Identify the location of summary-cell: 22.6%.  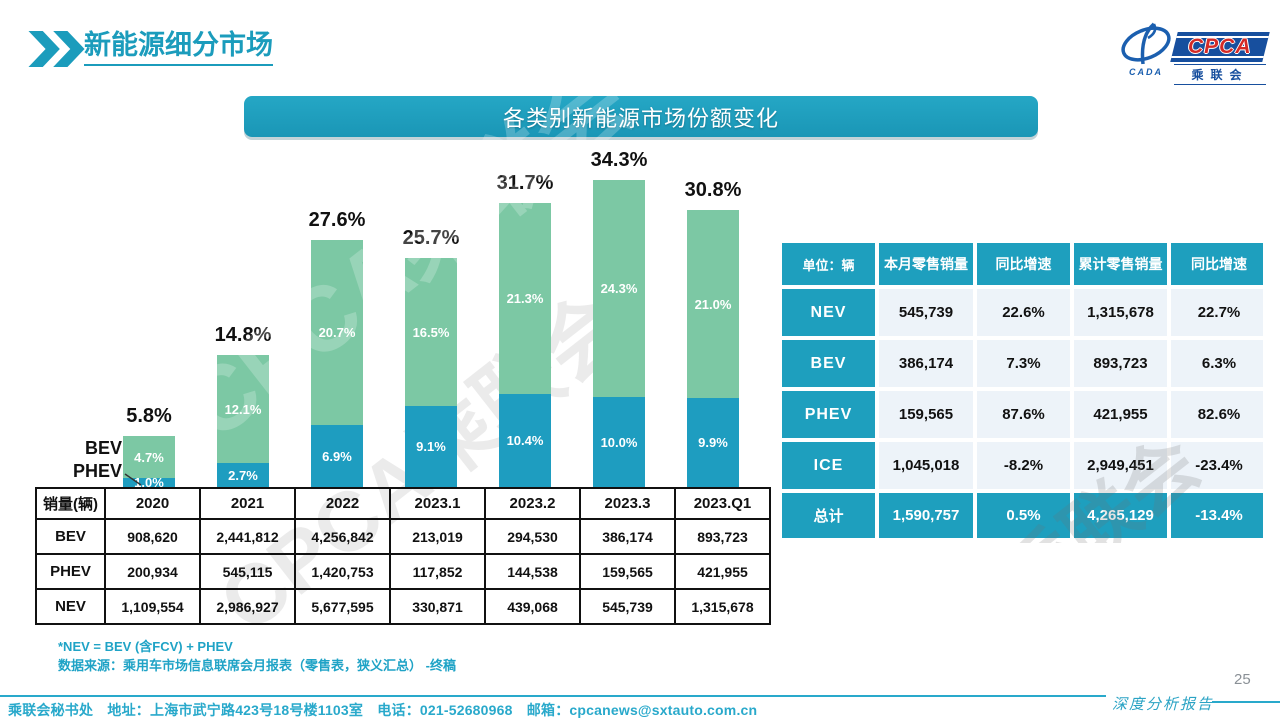
(1023, 312).